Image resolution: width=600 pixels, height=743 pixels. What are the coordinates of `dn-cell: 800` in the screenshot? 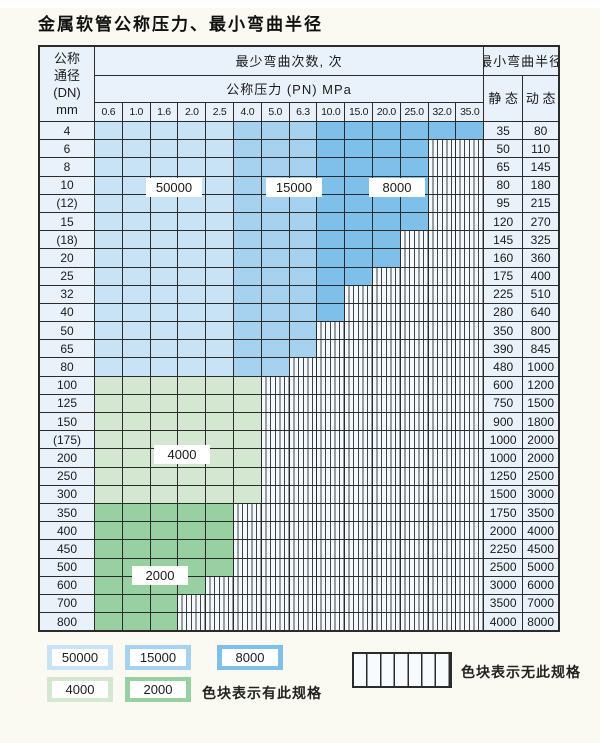 It's located at (67, 622).